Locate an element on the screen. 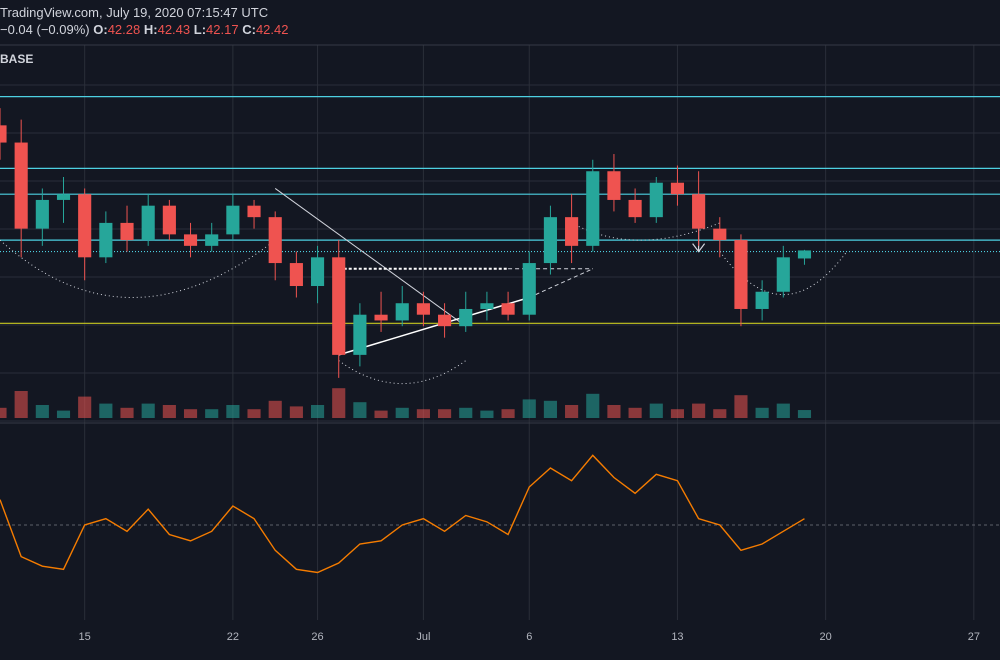  open-label: O: is located at coordinates (100, 29).